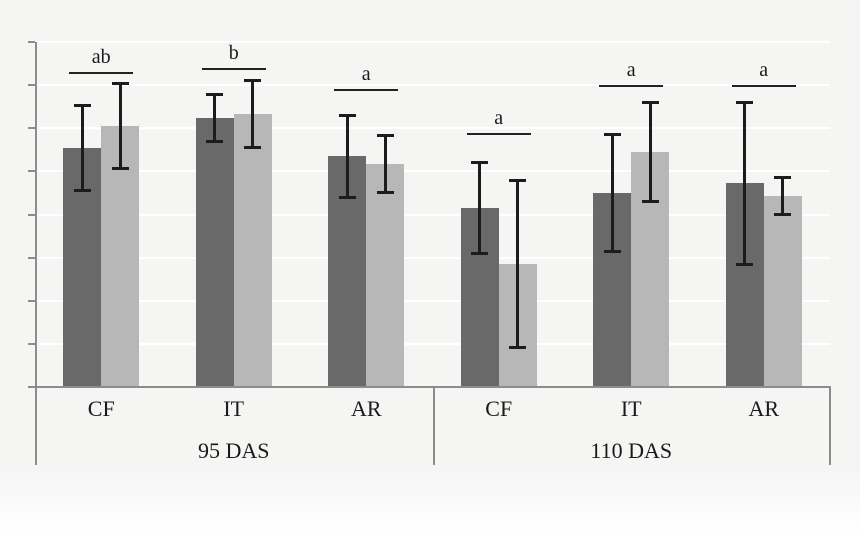 This screenshot has height=534, width=860. I want to click on right-border-line, so click(830, 426).